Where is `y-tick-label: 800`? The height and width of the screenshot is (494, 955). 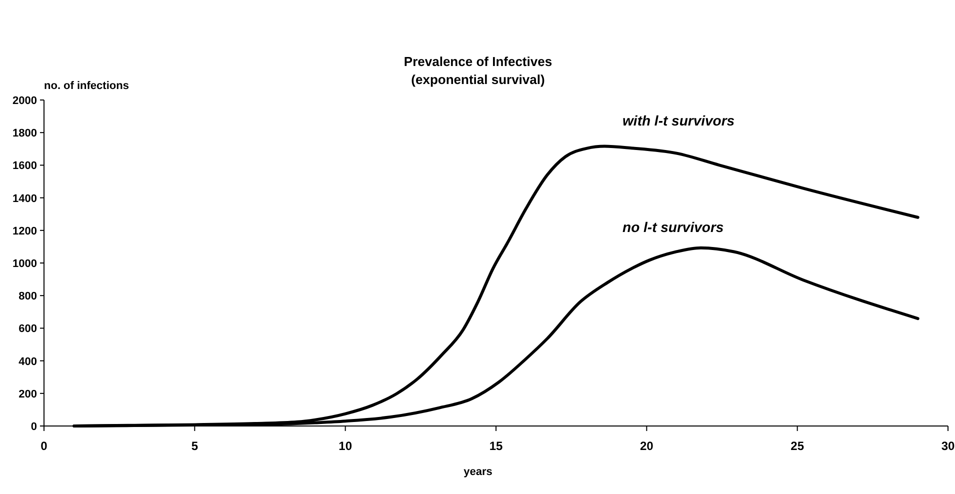 y-tick-label: 800 is located at coordinates (27, 296).